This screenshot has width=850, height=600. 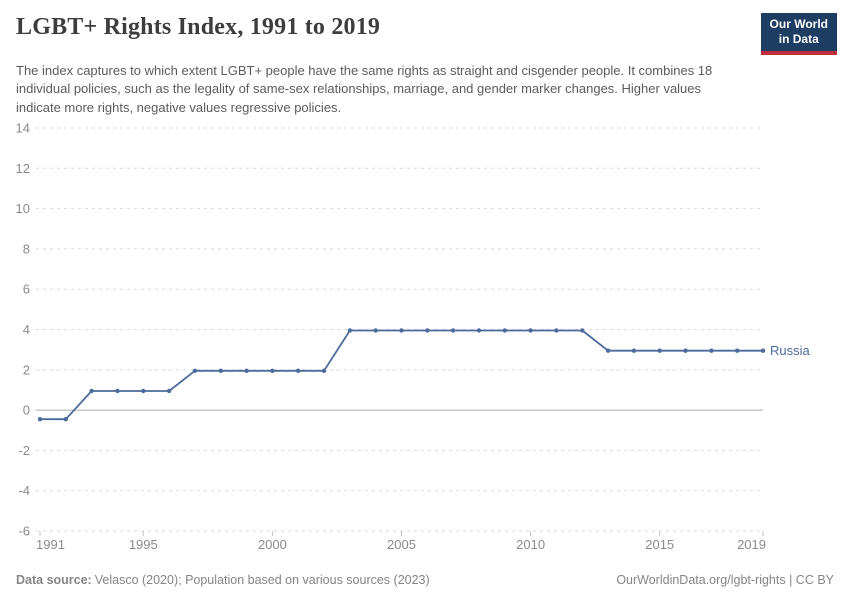 What do you see at coordinates (26, 369) in the screenshot?
I see `y-axis-tick-label: 2` at bounding box center [26, 369].